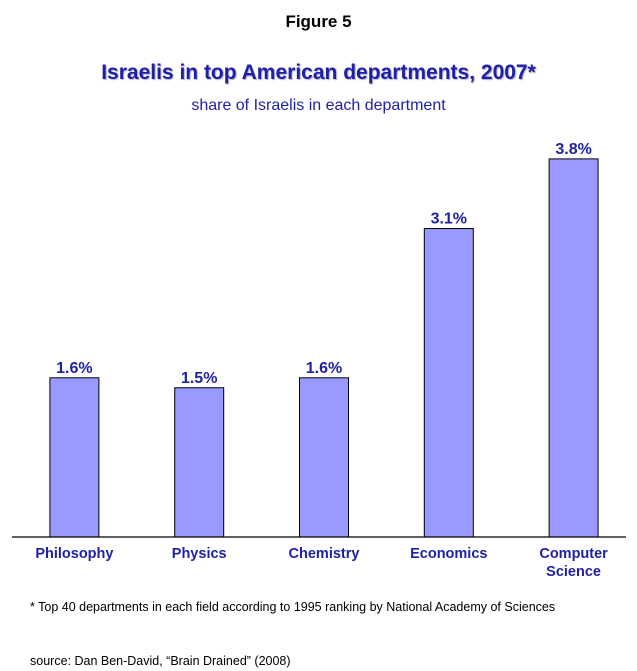  Describe the element at coordinates (74, 554) in the screenshot. I see `tick-label-0: Philosophy` at that location.